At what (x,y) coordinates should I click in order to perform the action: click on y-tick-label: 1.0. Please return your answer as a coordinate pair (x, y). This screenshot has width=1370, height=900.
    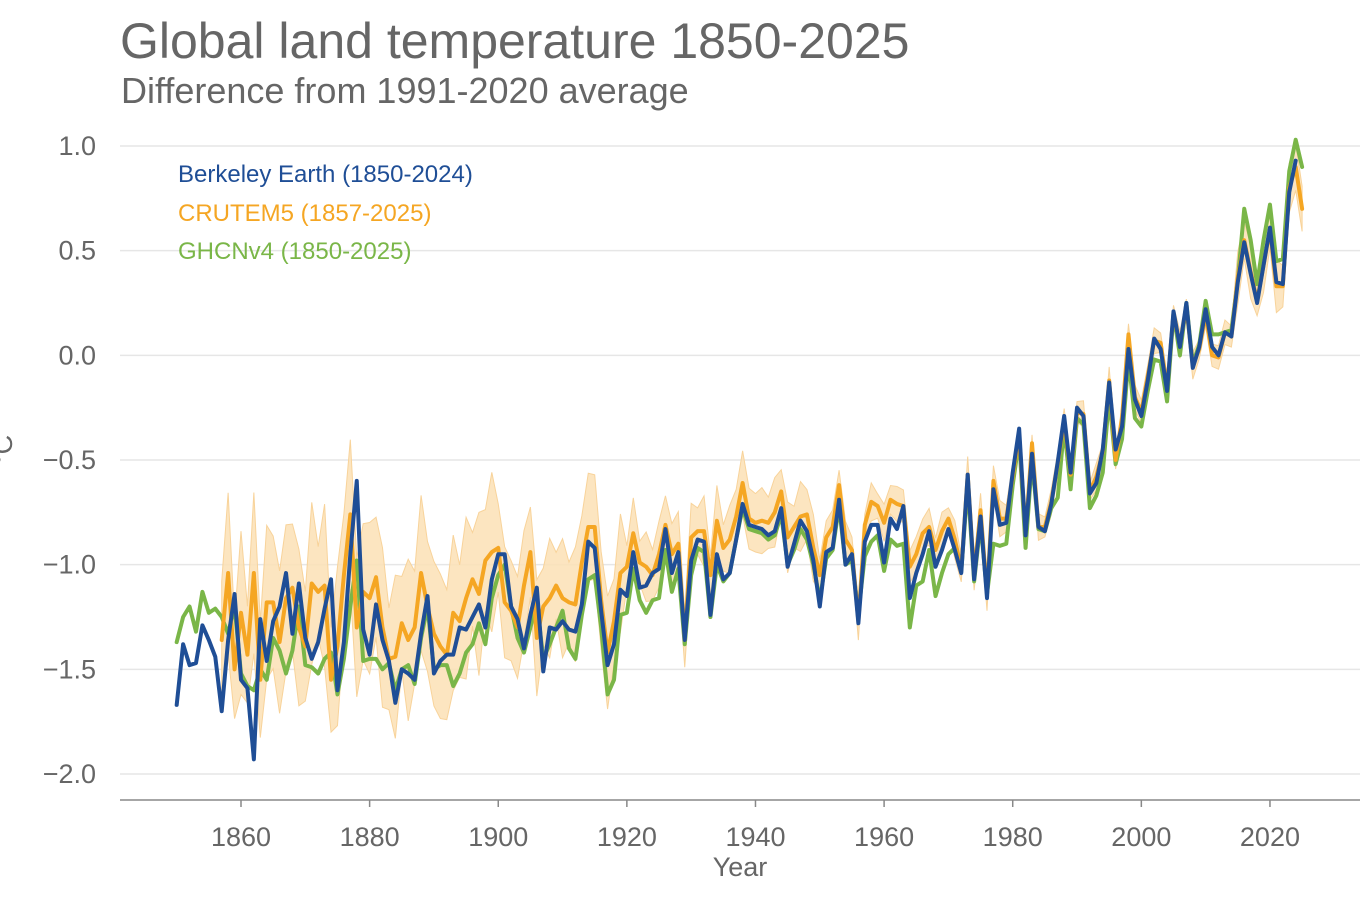
    Looking at the image, I should click on (77, 146).